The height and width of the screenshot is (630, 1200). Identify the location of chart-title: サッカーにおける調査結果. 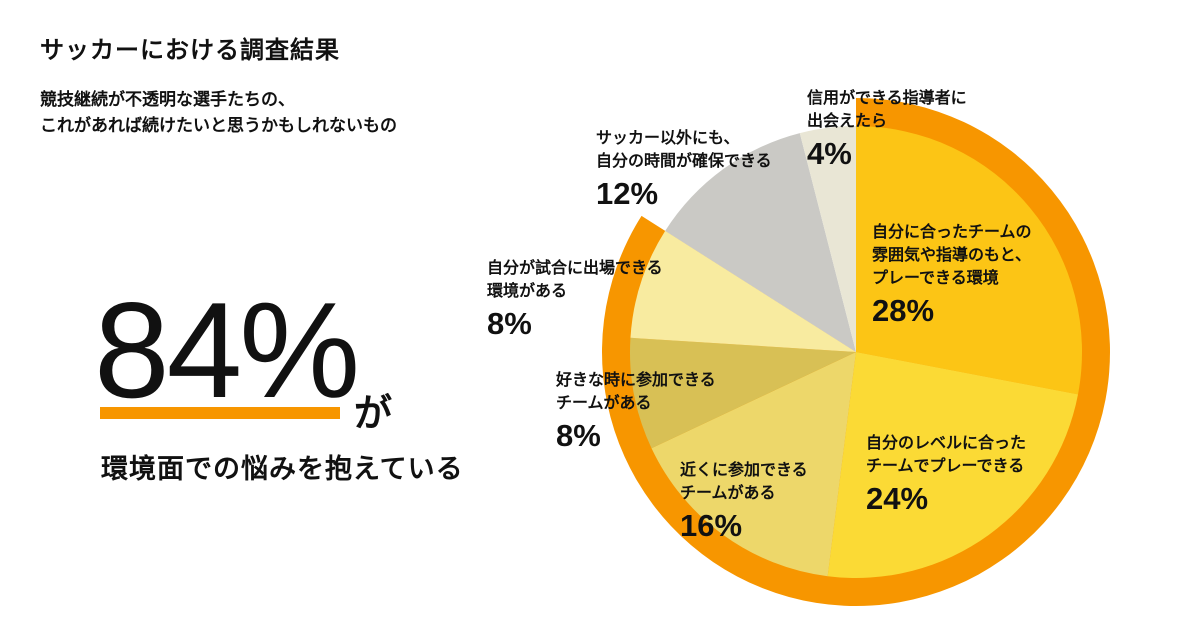
(190, 50).